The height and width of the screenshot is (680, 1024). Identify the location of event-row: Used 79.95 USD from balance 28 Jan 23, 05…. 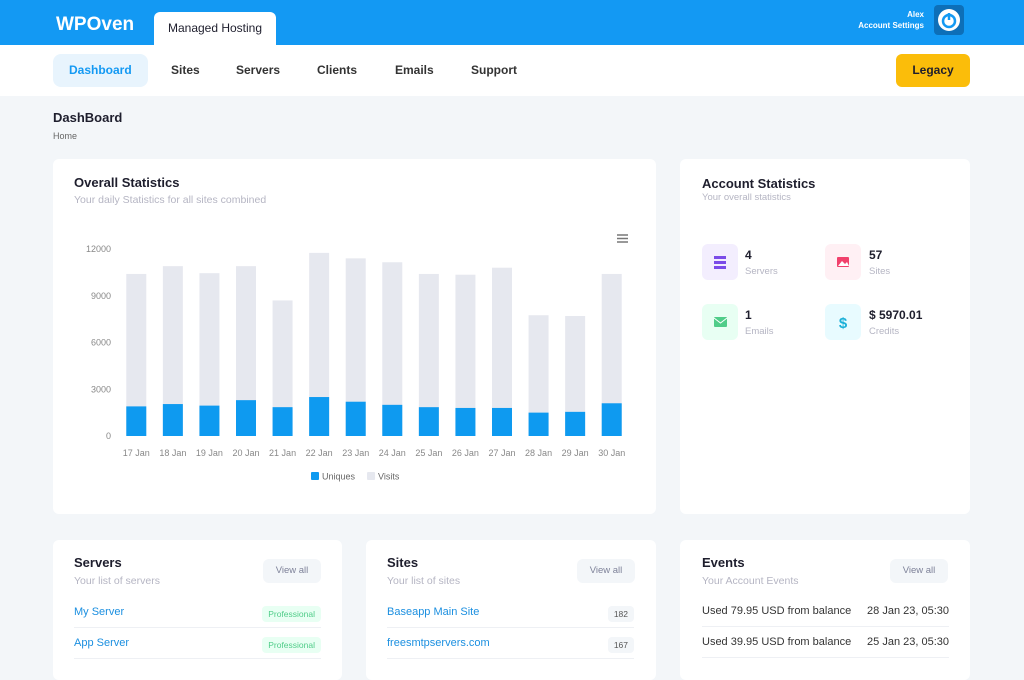
(825, 611).